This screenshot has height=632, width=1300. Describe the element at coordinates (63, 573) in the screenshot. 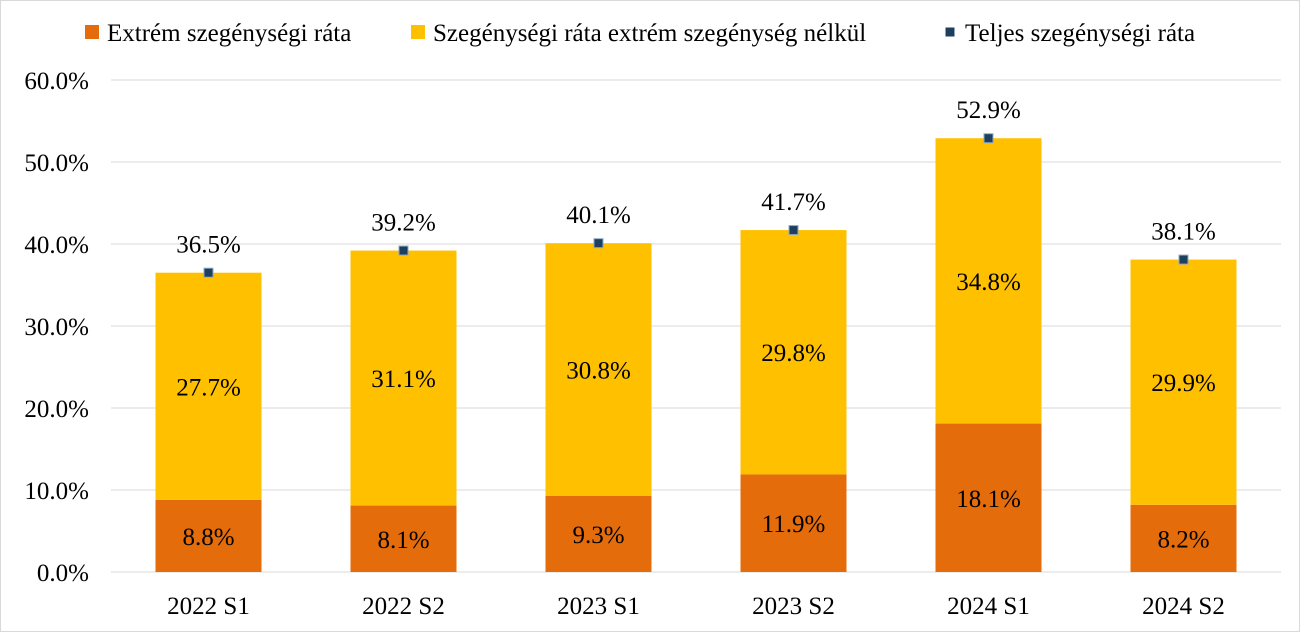

I see `y-tick-label: 0.0%` at that location.